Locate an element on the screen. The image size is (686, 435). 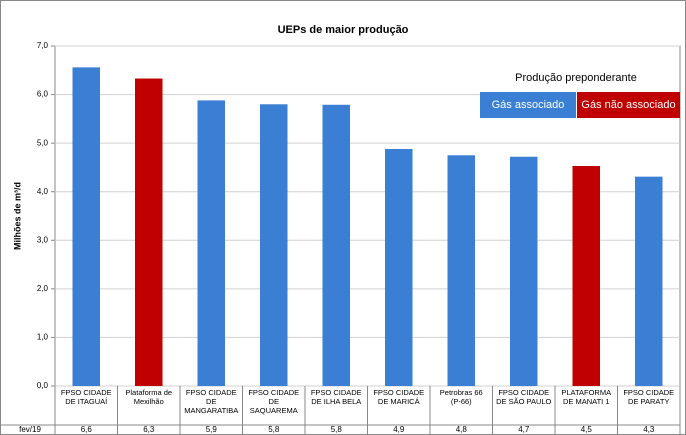
legend-label: Gás associado is located at coordinates (528, 105).